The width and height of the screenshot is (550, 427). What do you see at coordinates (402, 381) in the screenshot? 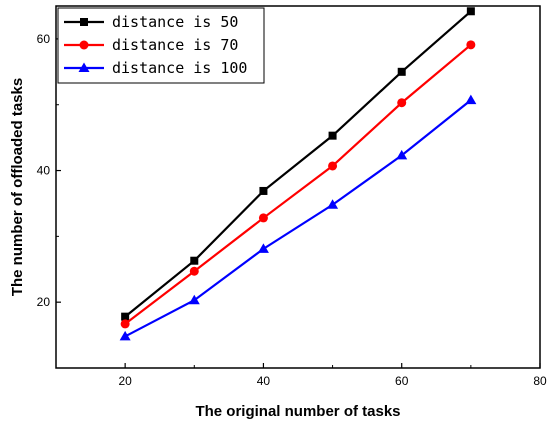
I see `x-tick-label: 60` at bounding box center [402, 381].